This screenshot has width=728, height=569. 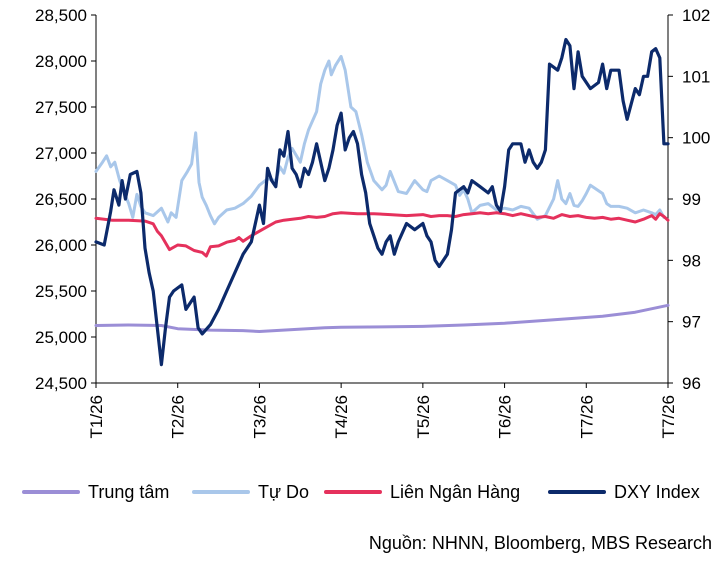 What do you see at coordinates (61, 153) in the screenshot?
I see `y-left-tick-label: 27,000` at bounding box center [61, 153].